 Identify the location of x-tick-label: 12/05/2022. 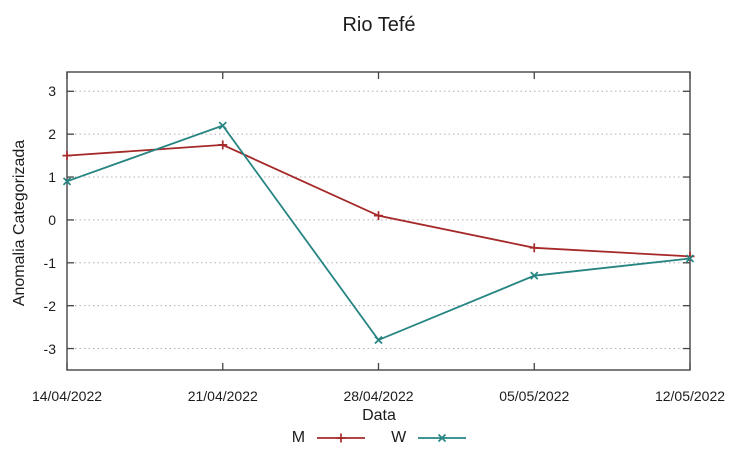
(690, 396).